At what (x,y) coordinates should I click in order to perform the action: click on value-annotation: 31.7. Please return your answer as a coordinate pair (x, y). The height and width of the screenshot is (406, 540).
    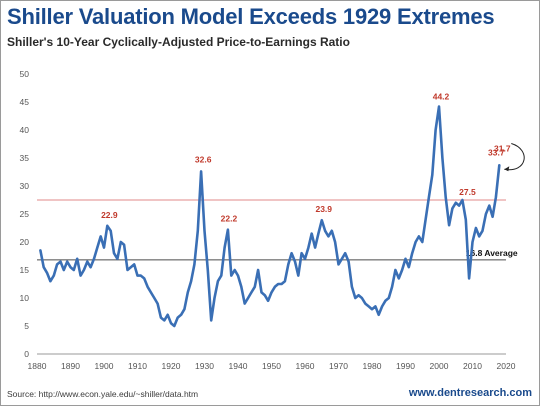
    Looking at the image, I should click on (502, 148).